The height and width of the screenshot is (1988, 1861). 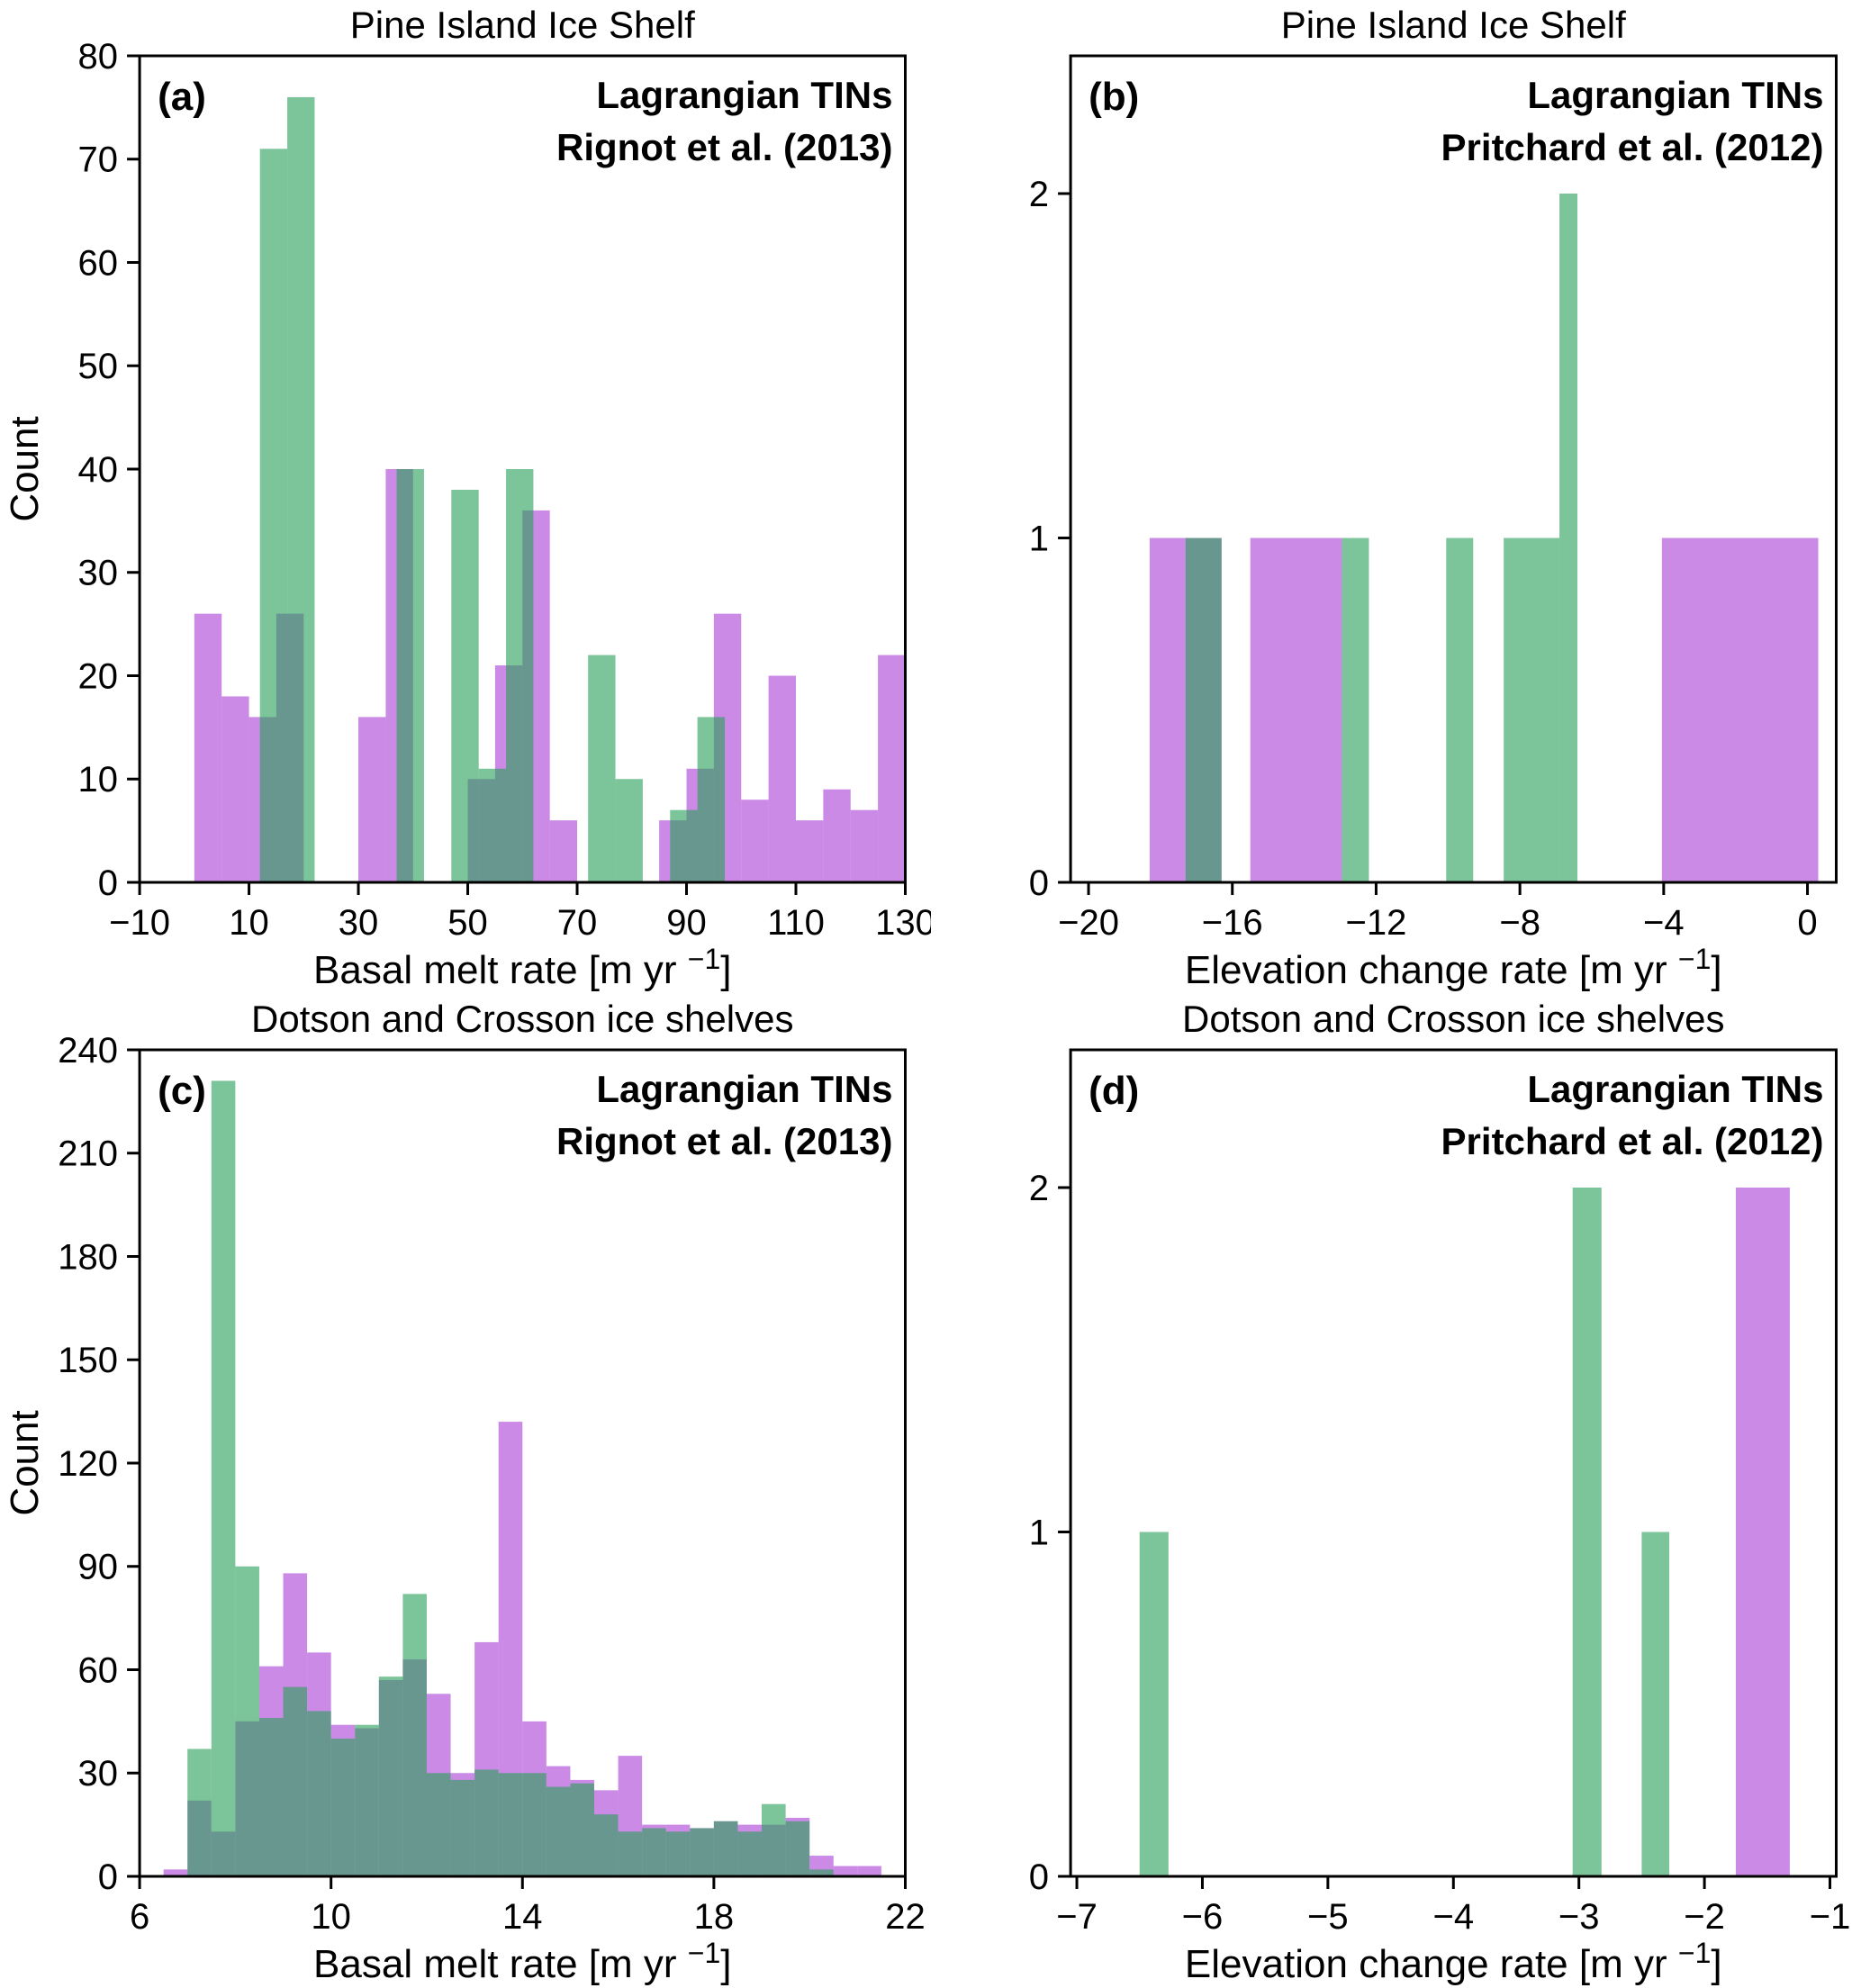 I want to click on y-tick-label: 240, so click(x=88, y=1051).